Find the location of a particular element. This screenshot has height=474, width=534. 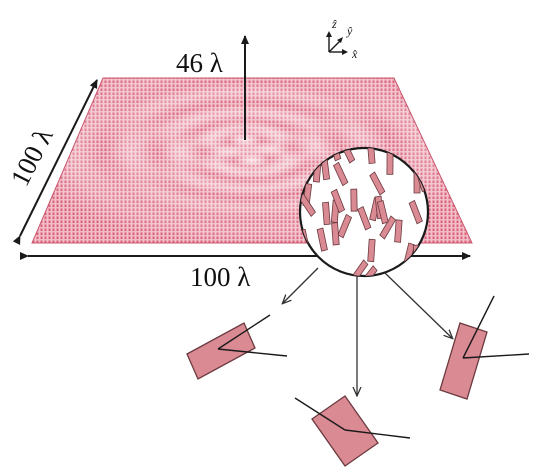

double-arrow-icon is located at coordinates (55, 162).